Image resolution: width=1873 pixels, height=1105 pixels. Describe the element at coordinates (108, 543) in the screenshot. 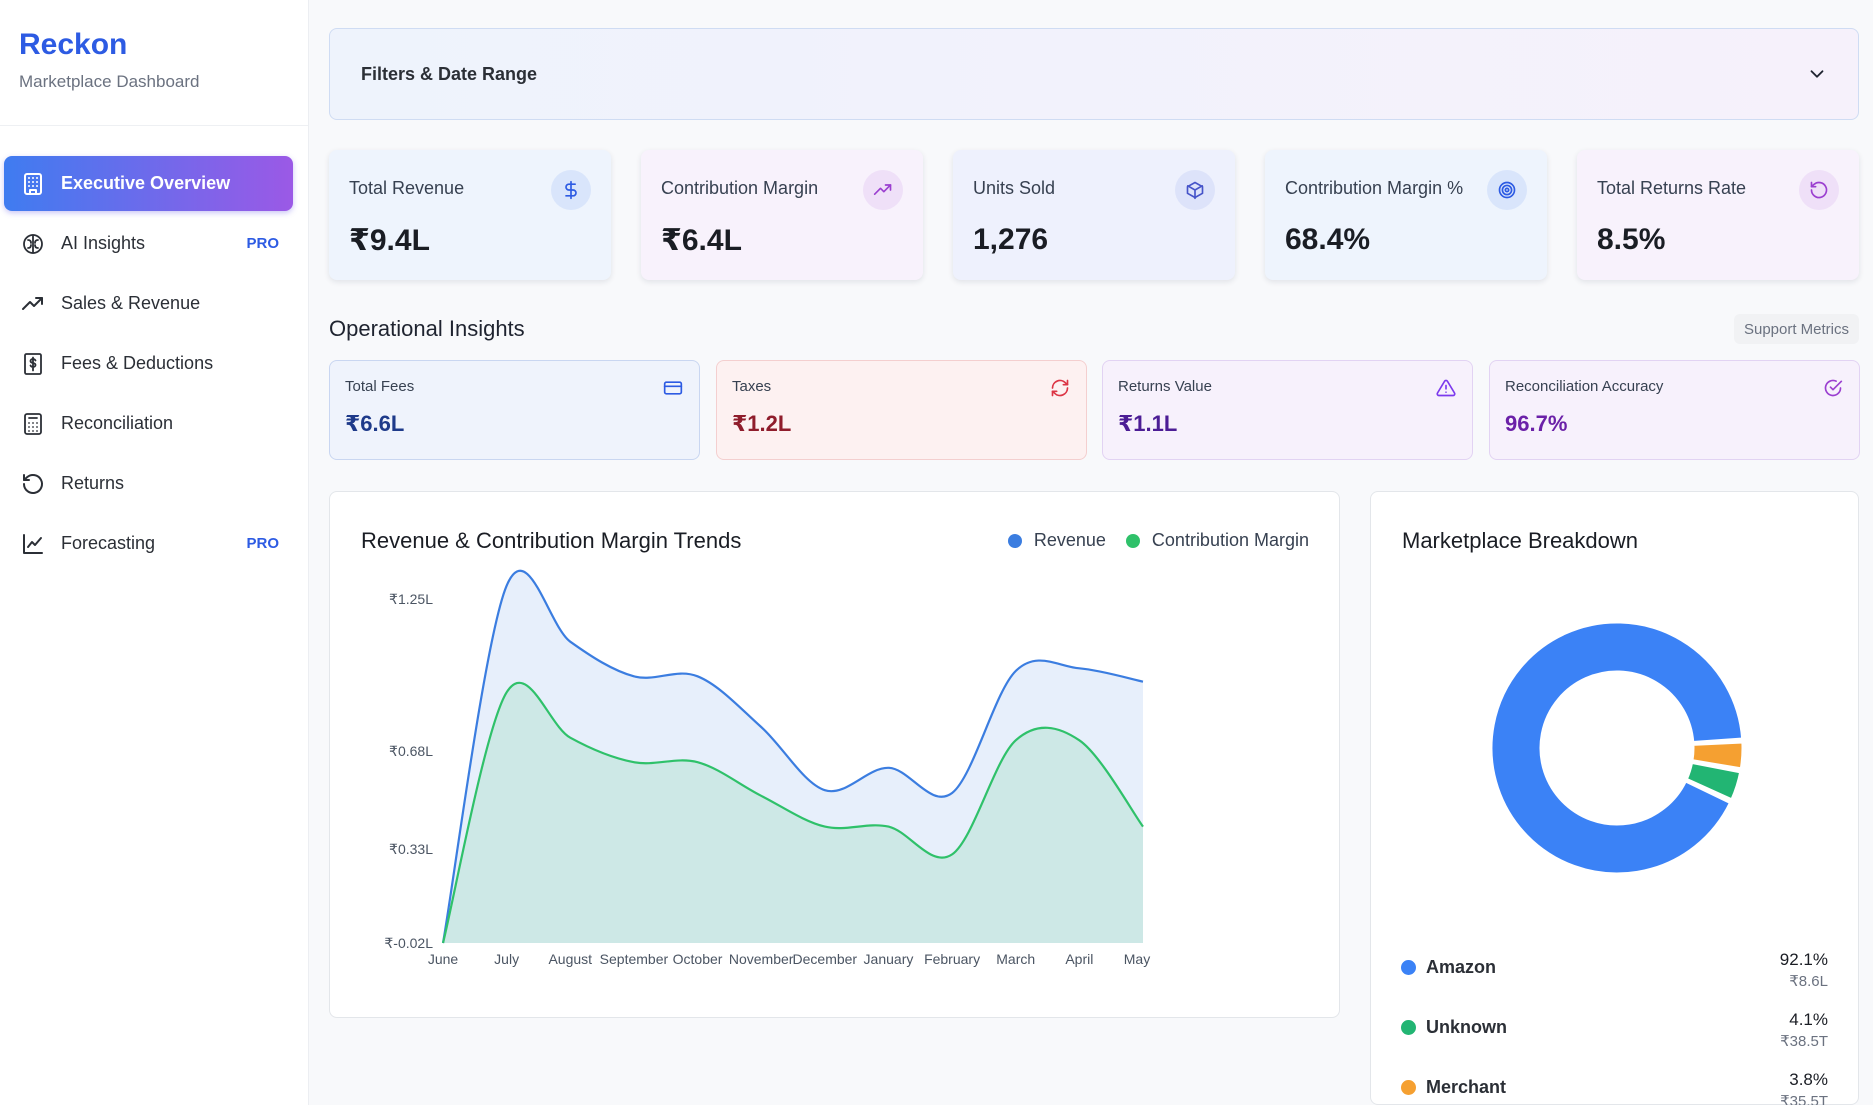

I see `sidebar-item-label: Forecasting` at that location.